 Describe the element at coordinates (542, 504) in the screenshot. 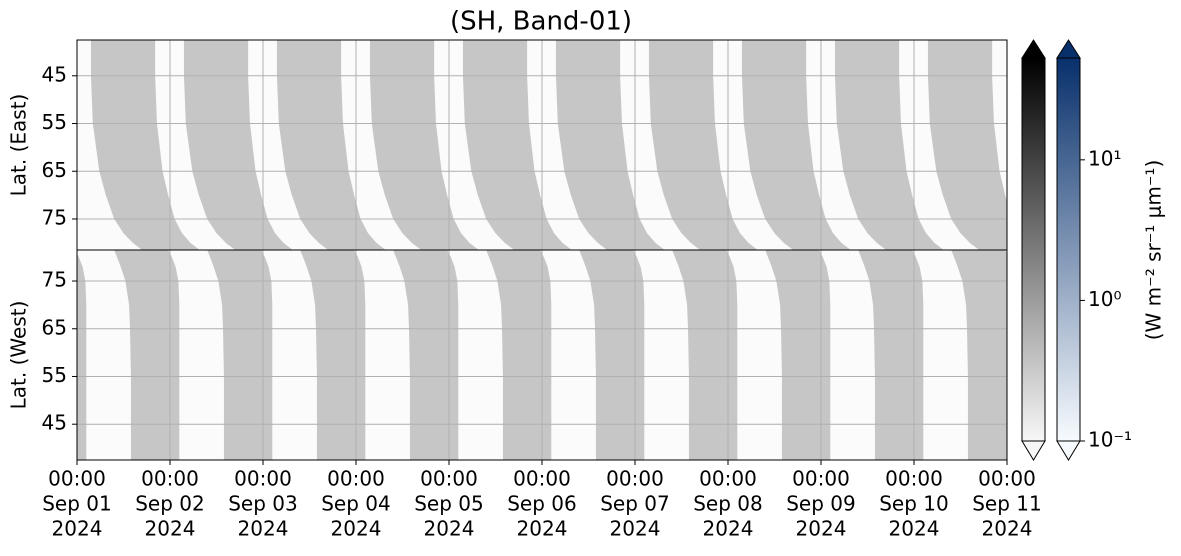

I see `x-tick-label: Sep 06` at that location.